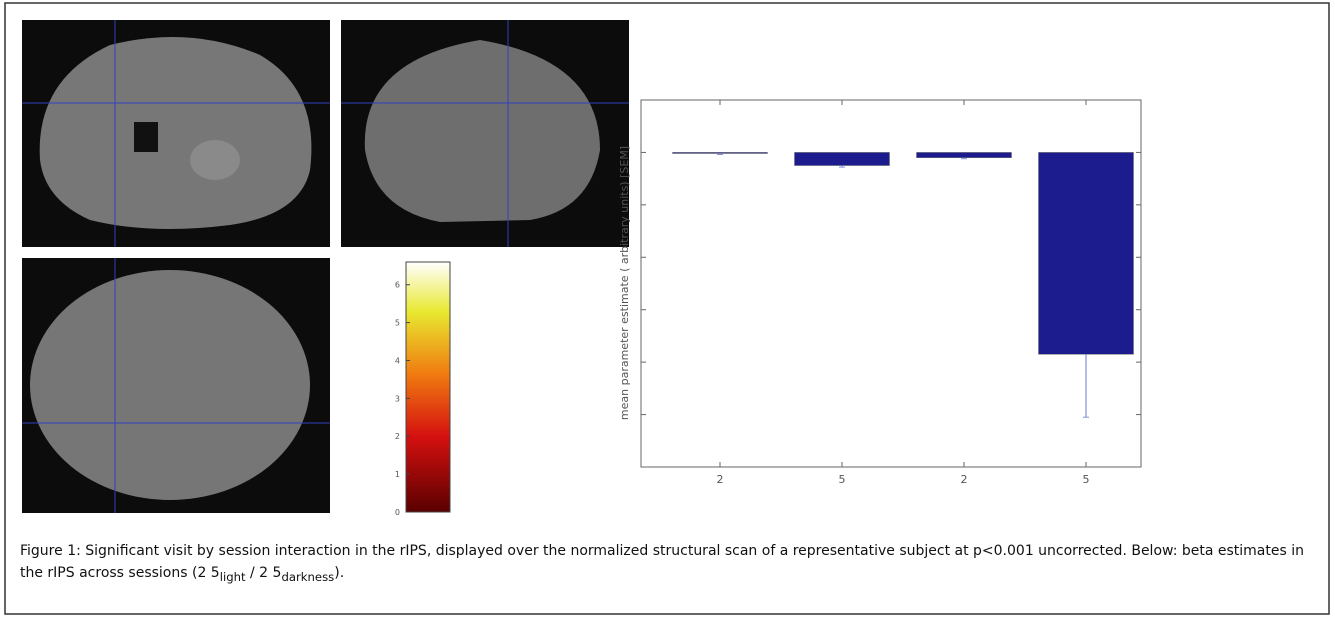 The width and height of the screenshot is (1335, 620). I want to click on colorbar-tick-label: 1, so click(397, 474).